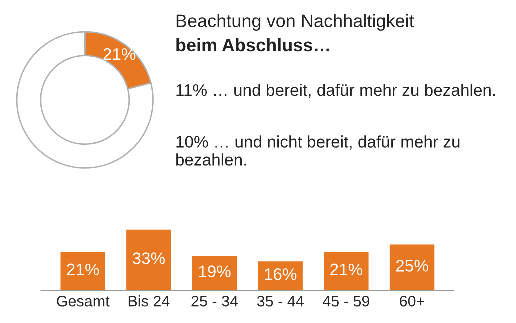  I want to click on data-label: 33%, so click(149, 258).